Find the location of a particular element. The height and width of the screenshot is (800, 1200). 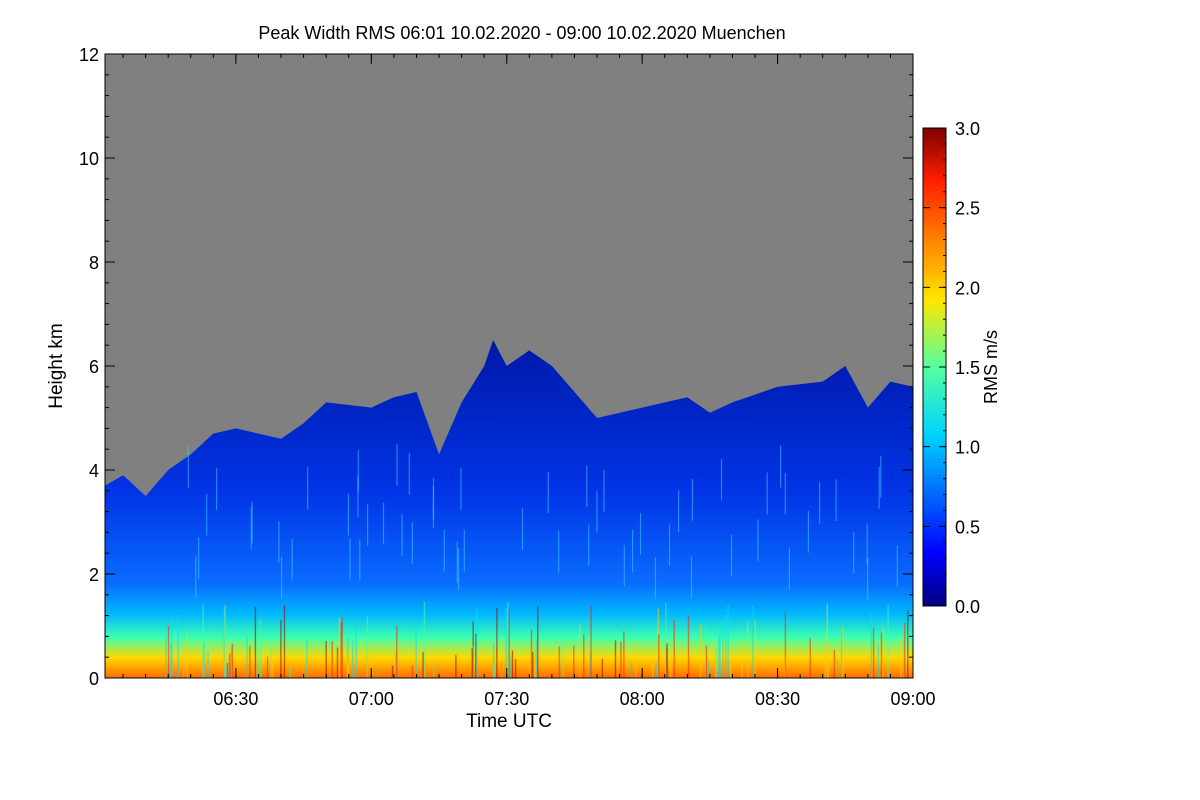

y-tick-label: 2 is located at coordinates (94, 575).